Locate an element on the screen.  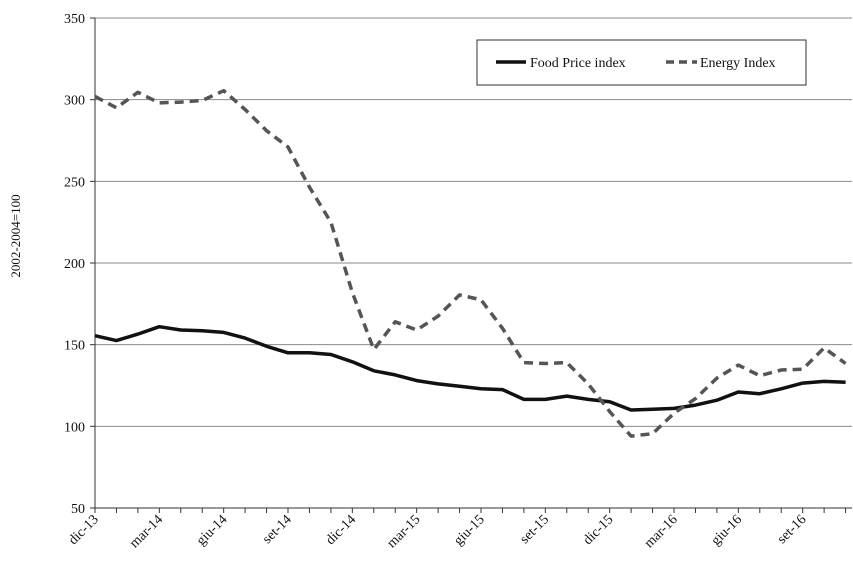
x-tick-label: set-15 is located at coordinates (534, 529).